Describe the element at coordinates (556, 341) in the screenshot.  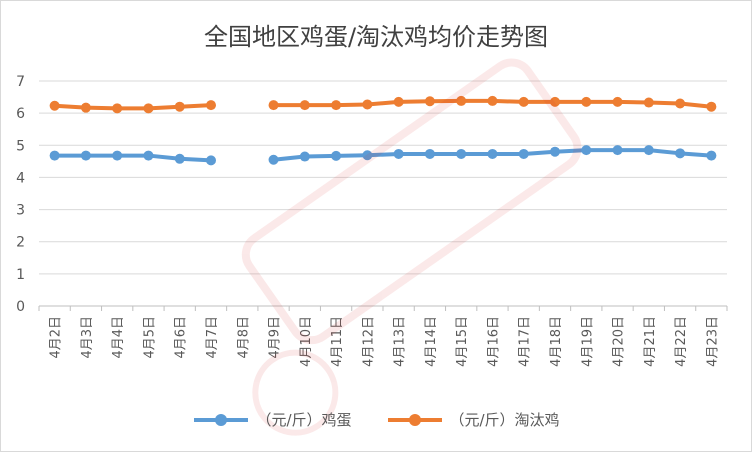
I see `x-tick-label: 4月18日` at that location.